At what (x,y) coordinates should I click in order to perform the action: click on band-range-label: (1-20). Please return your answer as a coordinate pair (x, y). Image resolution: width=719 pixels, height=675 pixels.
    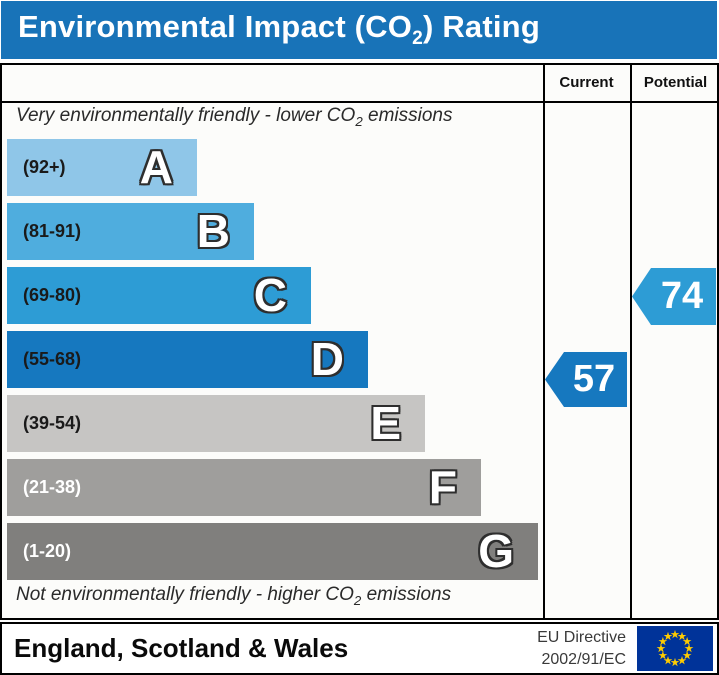
    Looking at the image, I should click on (47, 551).